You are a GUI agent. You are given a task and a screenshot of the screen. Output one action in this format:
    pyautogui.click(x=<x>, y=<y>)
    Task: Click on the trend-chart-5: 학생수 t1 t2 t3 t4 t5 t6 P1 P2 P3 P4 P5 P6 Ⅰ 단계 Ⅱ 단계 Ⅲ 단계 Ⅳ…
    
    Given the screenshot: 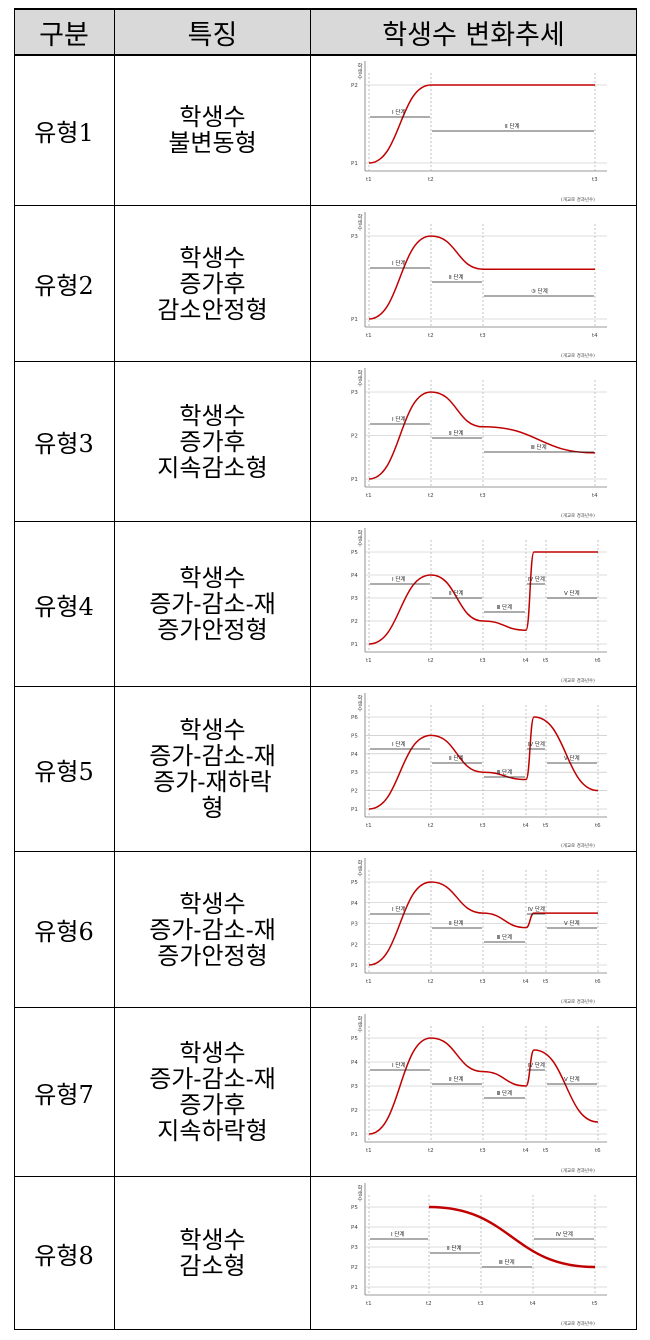 What is the action you would take?
    pyautogui.click(x=479, y=771)
    